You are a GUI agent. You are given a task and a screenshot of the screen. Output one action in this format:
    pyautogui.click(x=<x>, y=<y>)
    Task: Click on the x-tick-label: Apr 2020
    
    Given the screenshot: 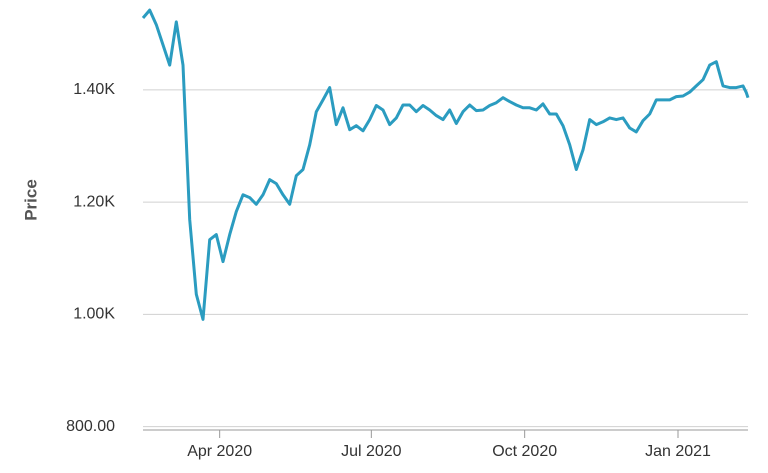 What is the action you would take?
    pyautogui.click(x=219, y=451)
    